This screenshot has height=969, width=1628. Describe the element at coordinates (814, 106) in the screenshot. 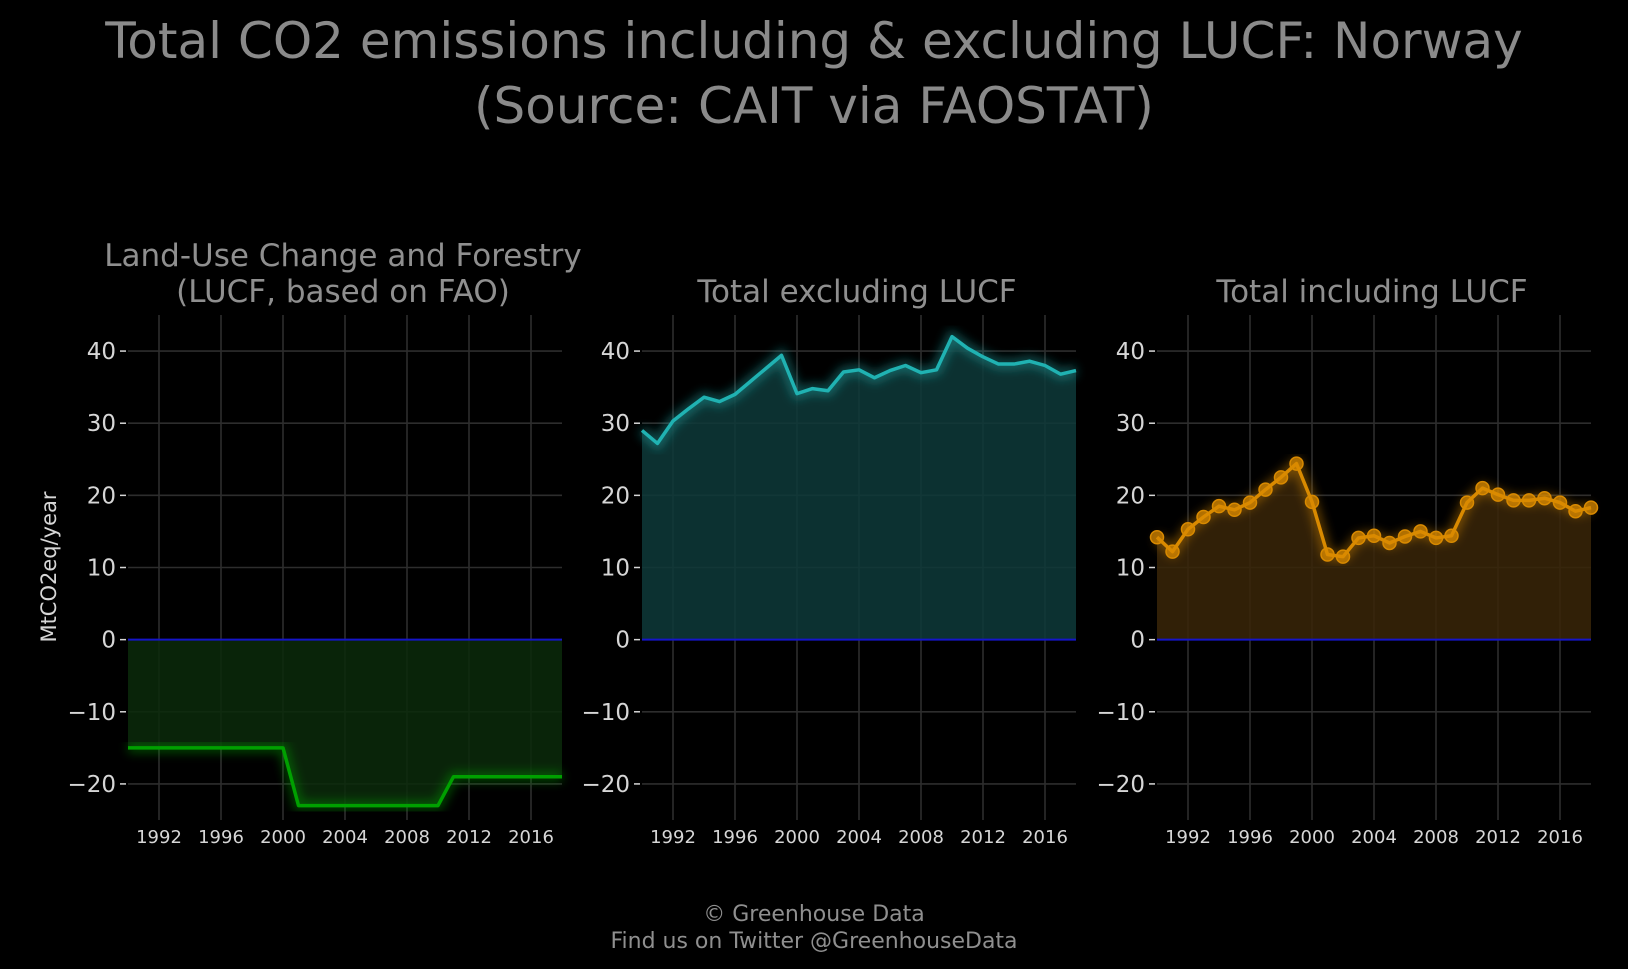

I see `figure-title-line2: (Source: CAIT via FAOSTAT)` at that location.